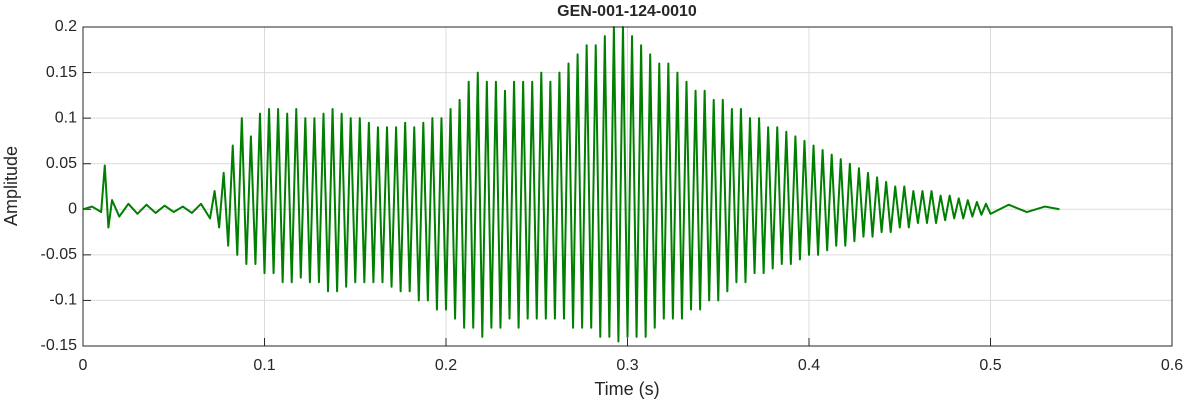 Image resolution: width=1188 pixels, height=404 pixels. Describe the element at coordinates (59, 254) in the screenshot. I see `y-tick-label: -0.05` at that location.